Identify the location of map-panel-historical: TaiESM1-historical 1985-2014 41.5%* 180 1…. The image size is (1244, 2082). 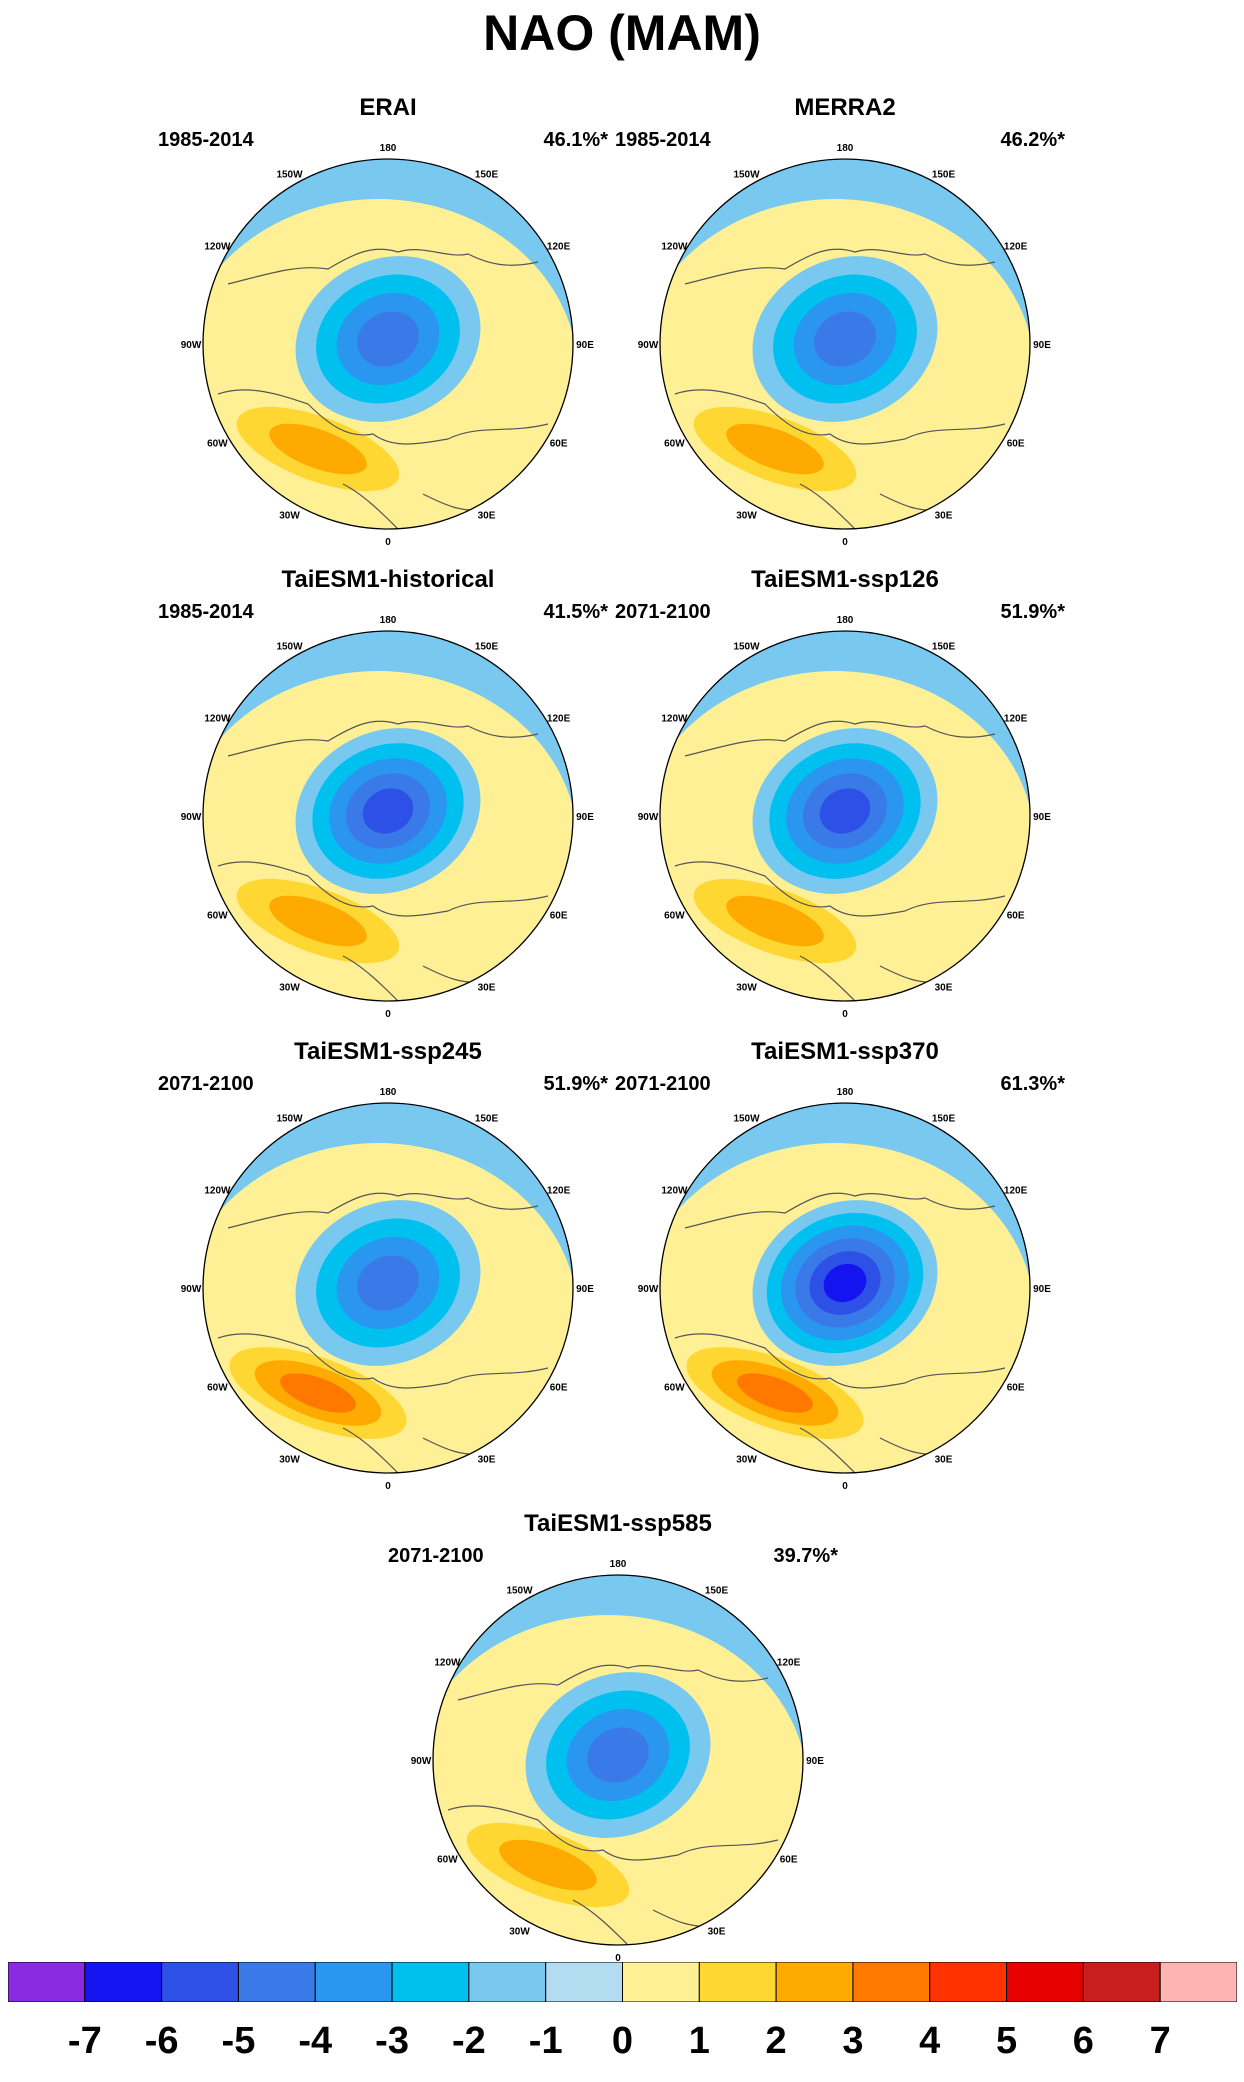
(388, 796).